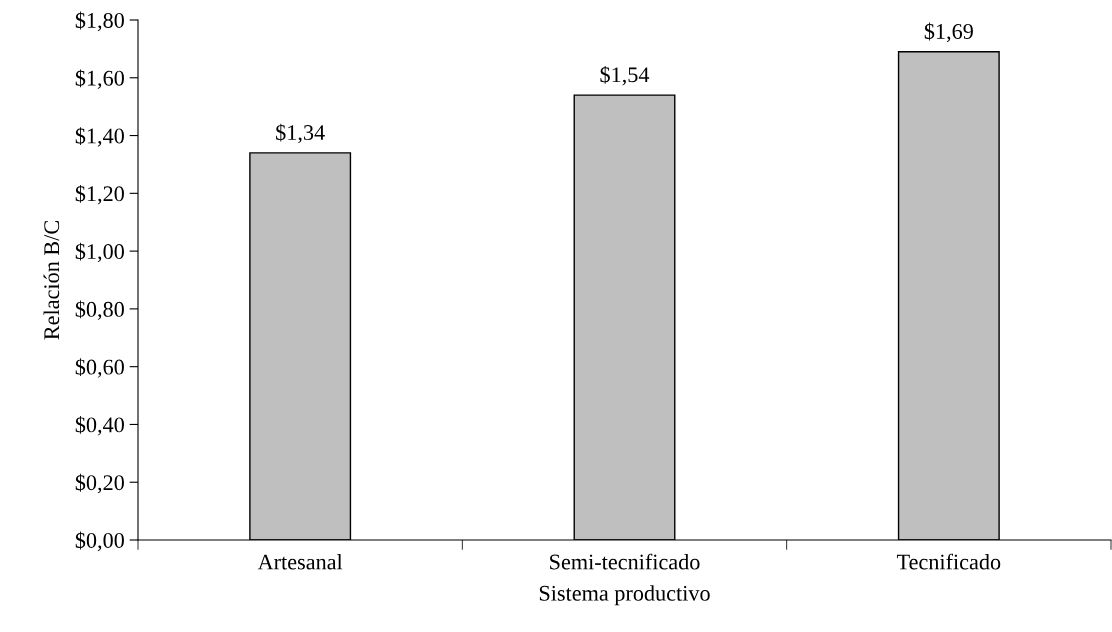  I want to click on x-tick-label: Tecnificado, so click(948, 561).